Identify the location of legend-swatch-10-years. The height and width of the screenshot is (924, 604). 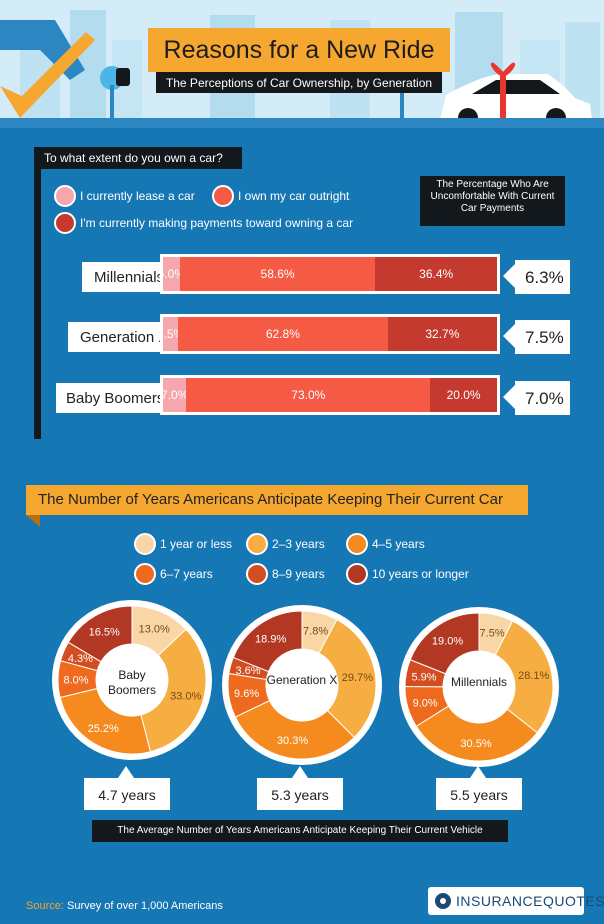
(357, 574).